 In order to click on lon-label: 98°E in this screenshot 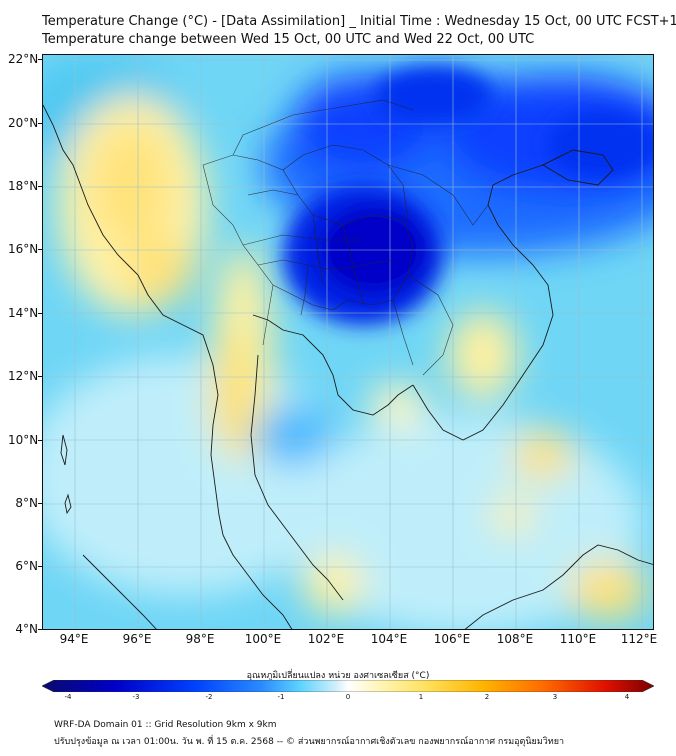, I will do `click(200, 639)`.